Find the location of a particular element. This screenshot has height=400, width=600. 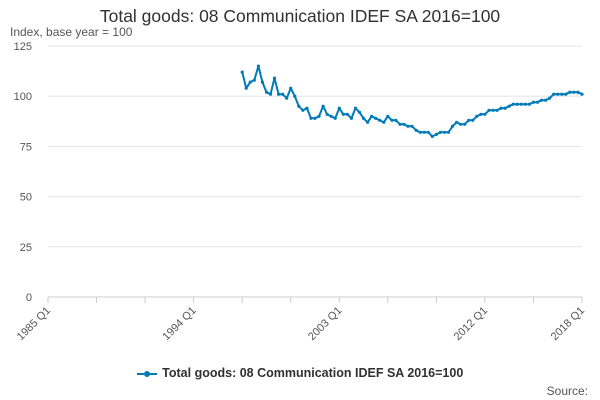

y-tick-label: 75 is located at coordinates (26, 147).